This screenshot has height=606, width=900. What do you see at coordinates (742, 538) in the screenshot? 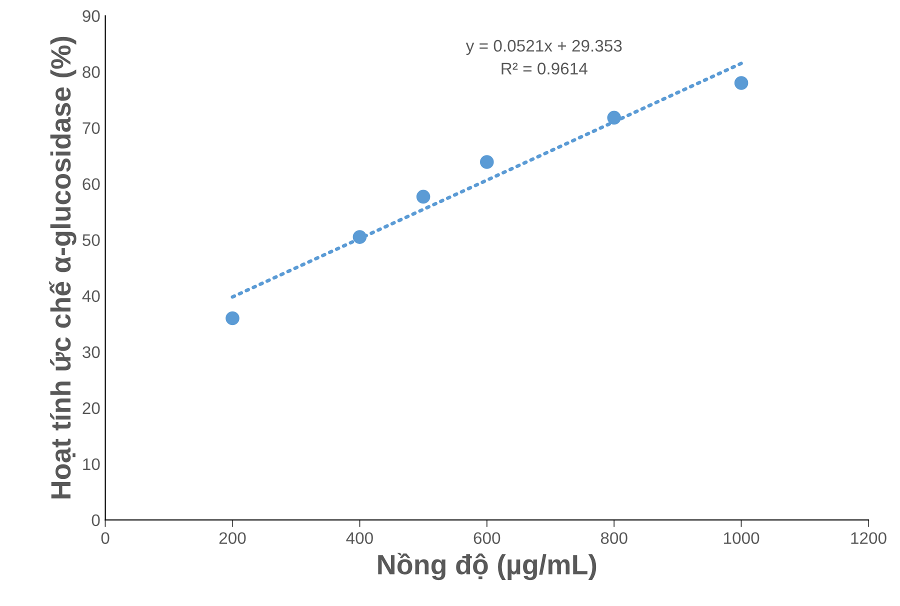
I see `x-tick-label: 1000` at bounding box center [742, 538].